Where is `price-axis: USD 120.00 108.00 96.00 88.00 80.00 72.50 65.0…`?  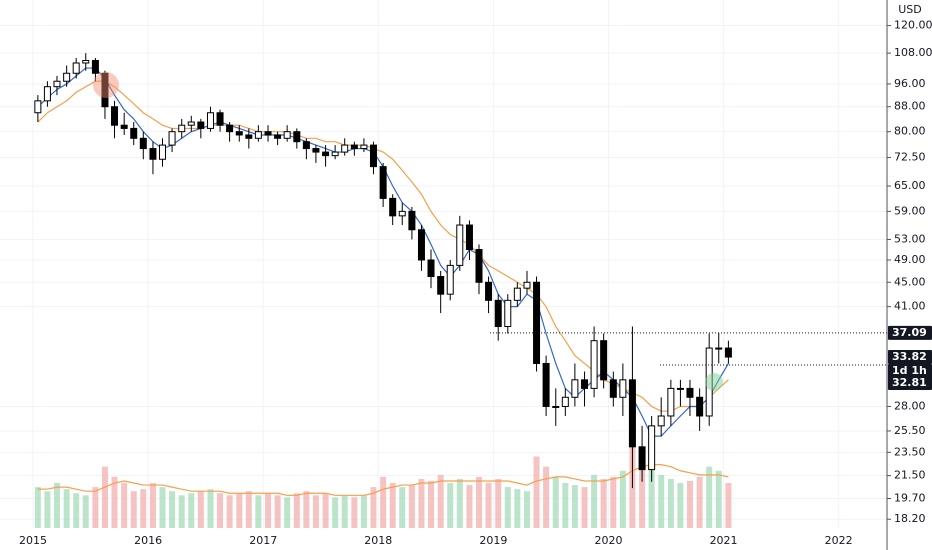
price-axis: USD 120.00 108.00 96.00 88.00 80.00 72.50 65.0… is located at coordinates (909, 275).